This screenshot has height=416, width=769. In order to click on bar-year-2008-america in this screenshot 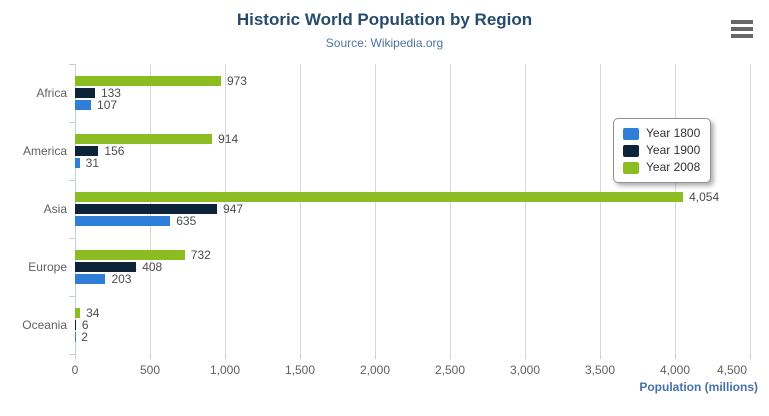, I will do `click(144, 139)`.